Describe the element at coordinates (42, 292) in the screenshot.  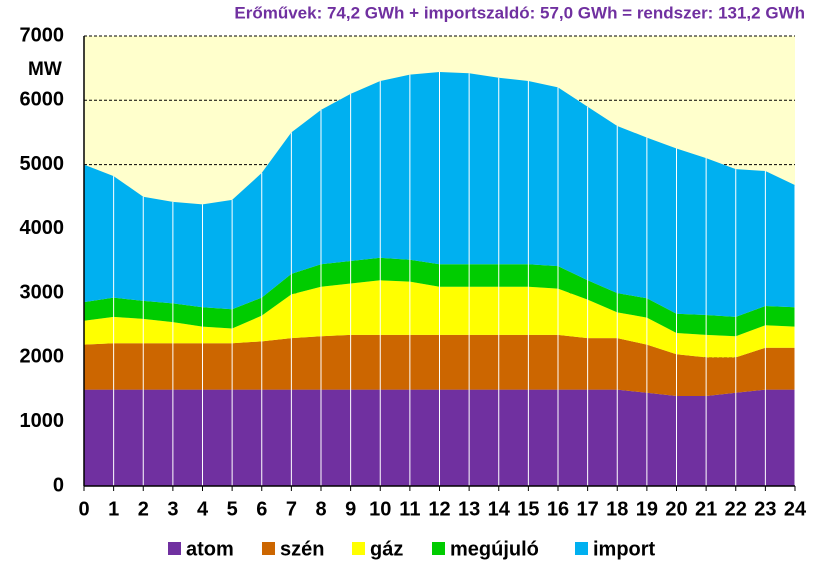
I see `y-tick-label: 3000` at that location.